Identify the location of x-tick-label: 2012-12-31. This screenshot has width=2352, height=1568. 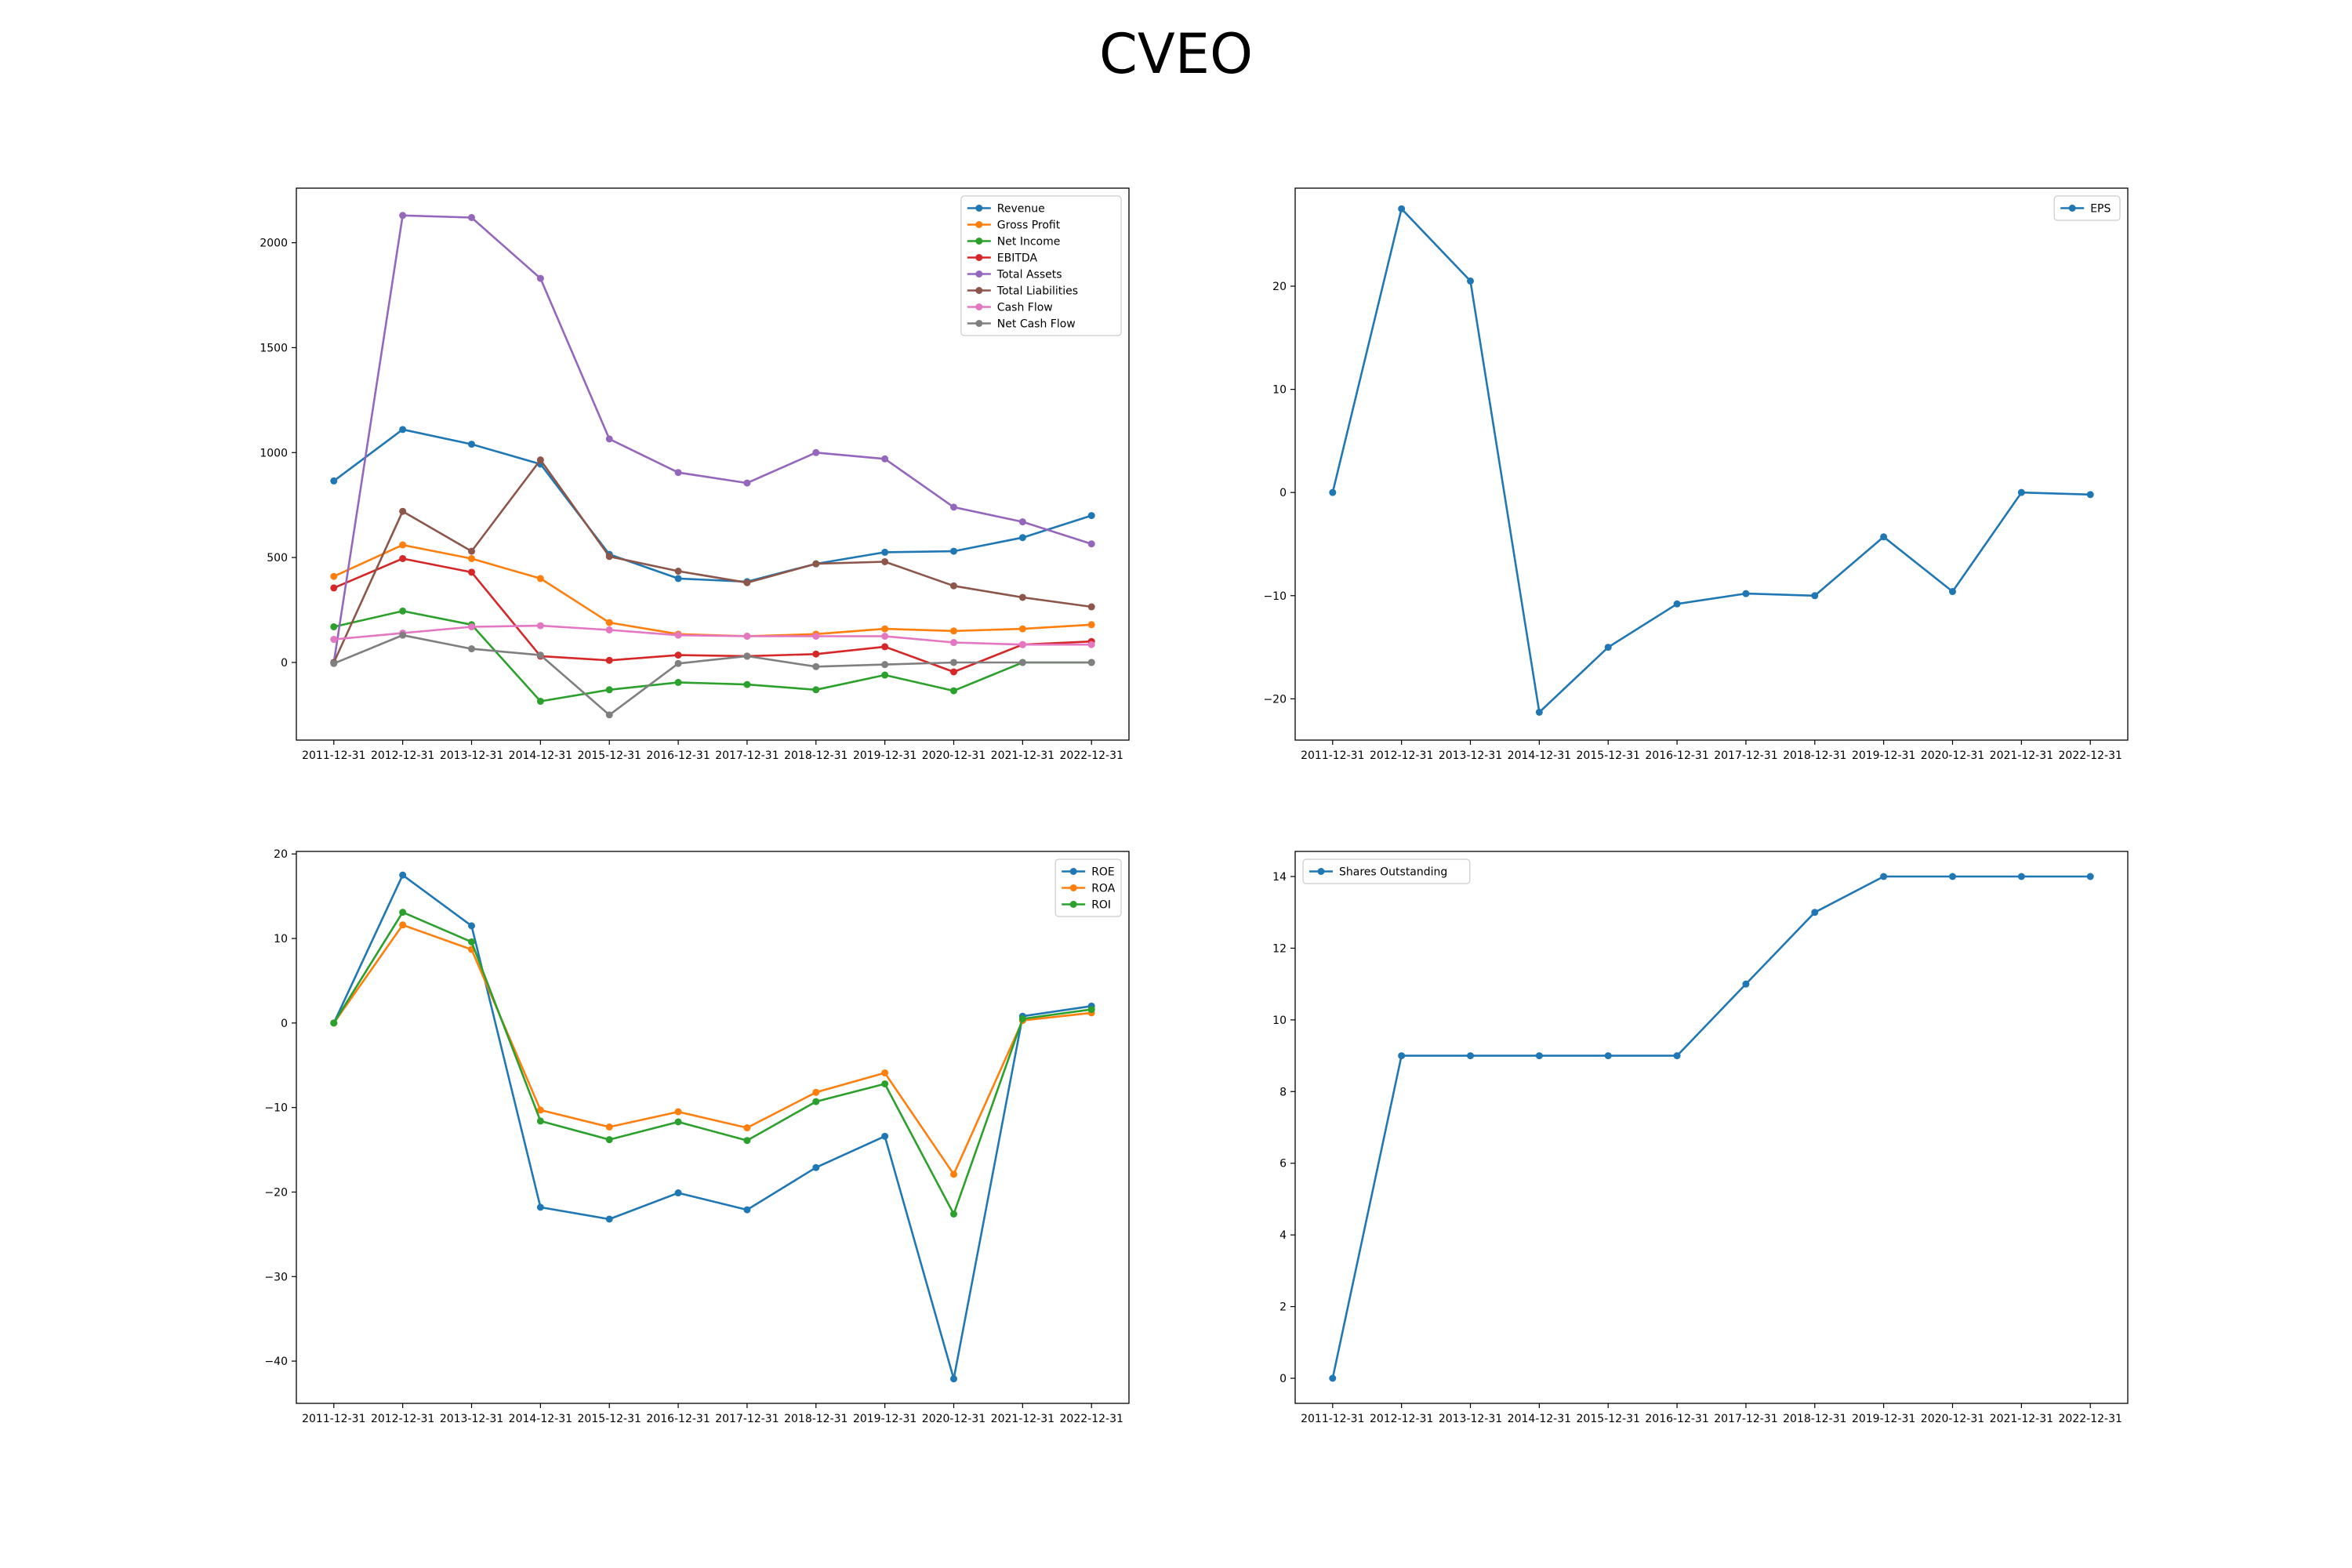
(1401, 1419).